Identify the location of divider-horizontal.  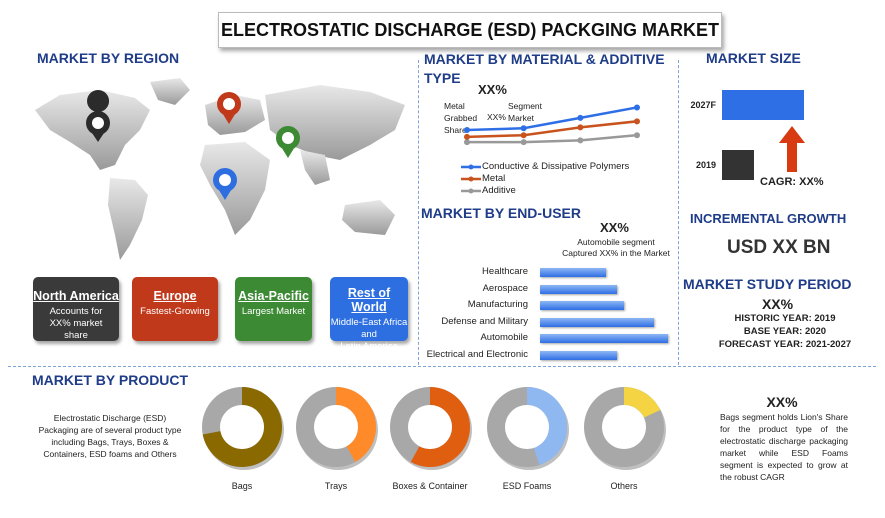
(442, 366).